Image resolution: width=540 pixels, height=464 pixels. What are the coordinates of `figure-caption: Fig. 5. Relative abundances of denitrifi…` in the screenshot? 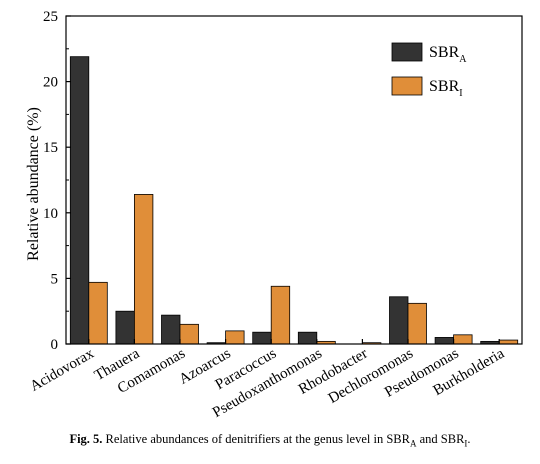 It's located at (270, 440).